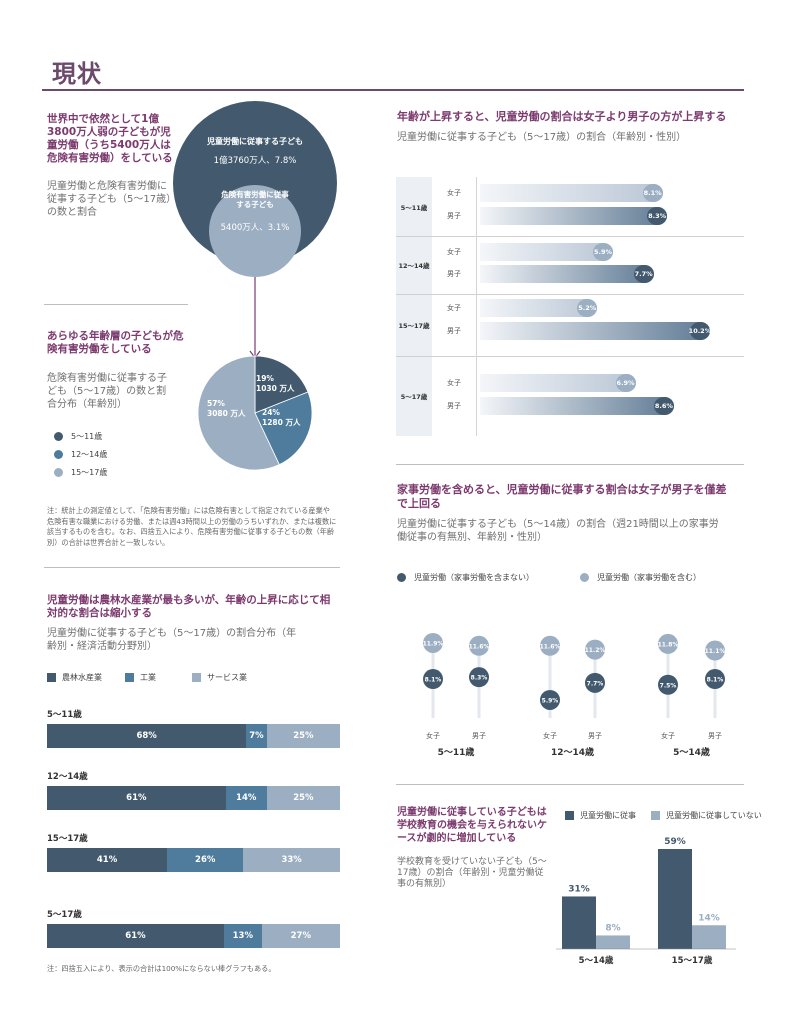 The image size is (791, 1024). What do you see at coordinates (67, 839) in the screenshot?
I see `stack-category-label: 15～17歳` at bounding box center [67, 839].